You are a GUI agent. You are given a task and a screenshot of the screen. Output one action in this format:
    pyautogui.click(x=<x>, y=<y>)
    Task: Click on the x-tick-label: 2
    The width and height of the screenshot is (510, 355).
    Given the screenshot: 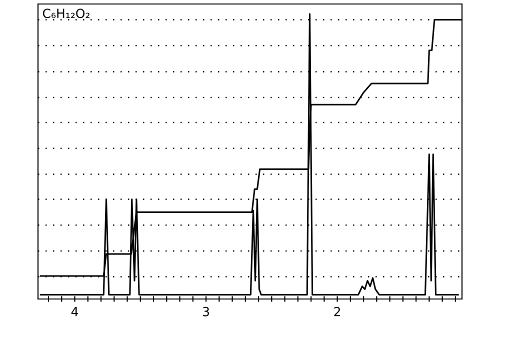 What is the action you would take?
    pyautogui.click(x=337, y=311)
    